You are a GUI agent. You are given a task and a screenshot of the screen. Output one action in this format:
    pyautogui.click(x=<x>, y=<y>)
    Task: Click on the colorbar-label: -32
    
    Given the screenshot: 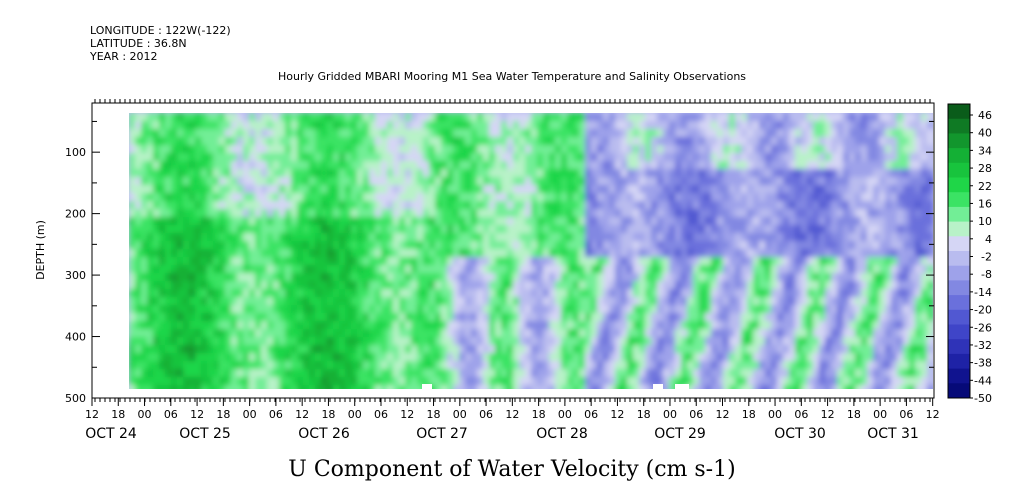 What is the action you would take?
    pyautogui.click(x=983, y=345)
    